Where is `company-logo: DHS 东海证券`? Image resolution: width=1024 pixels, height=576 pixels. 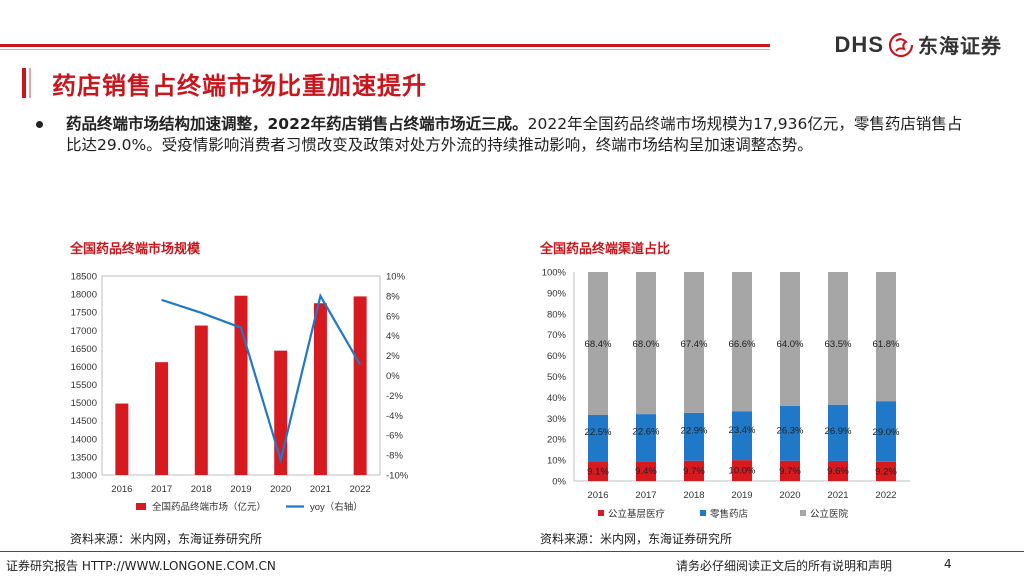
company-logo: DHS 东海证券 is located at coordinates (918, 44).